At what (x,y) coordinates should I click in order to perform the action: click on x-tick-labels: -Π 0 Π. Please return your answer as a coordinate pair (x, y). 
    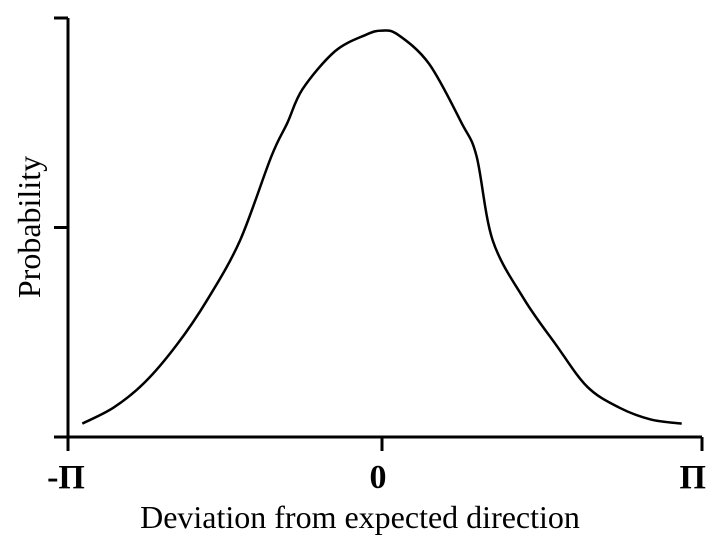
    Looking at the image, I should click on (376, 477).